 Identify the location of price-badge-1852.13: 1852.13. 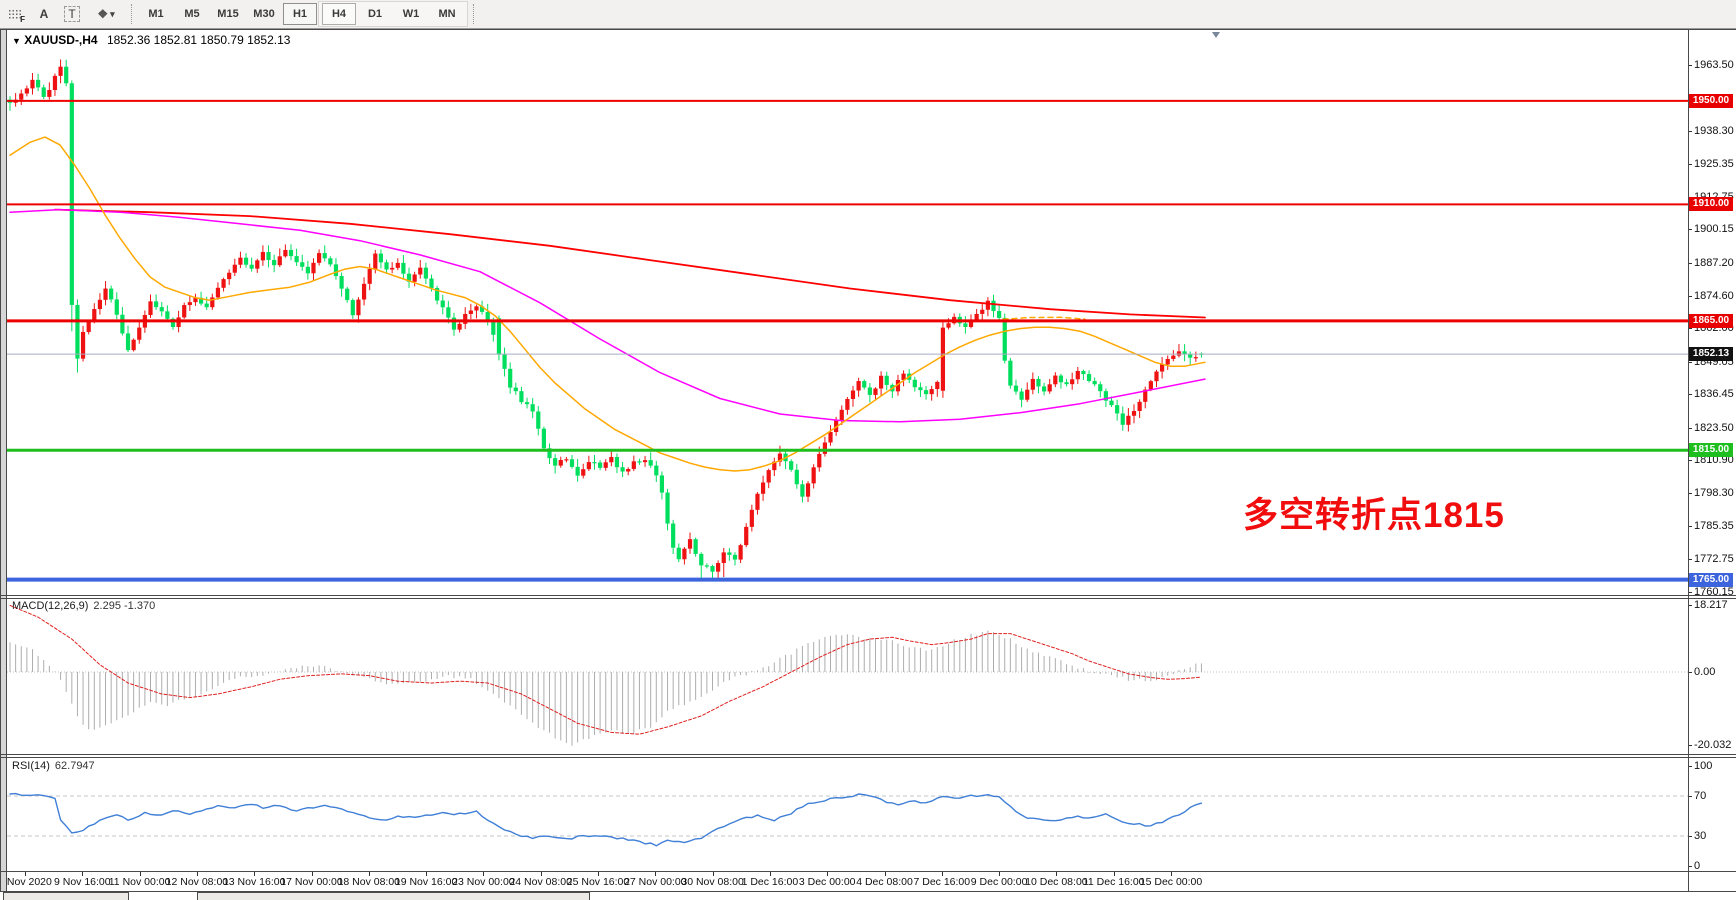
(1711, 354).